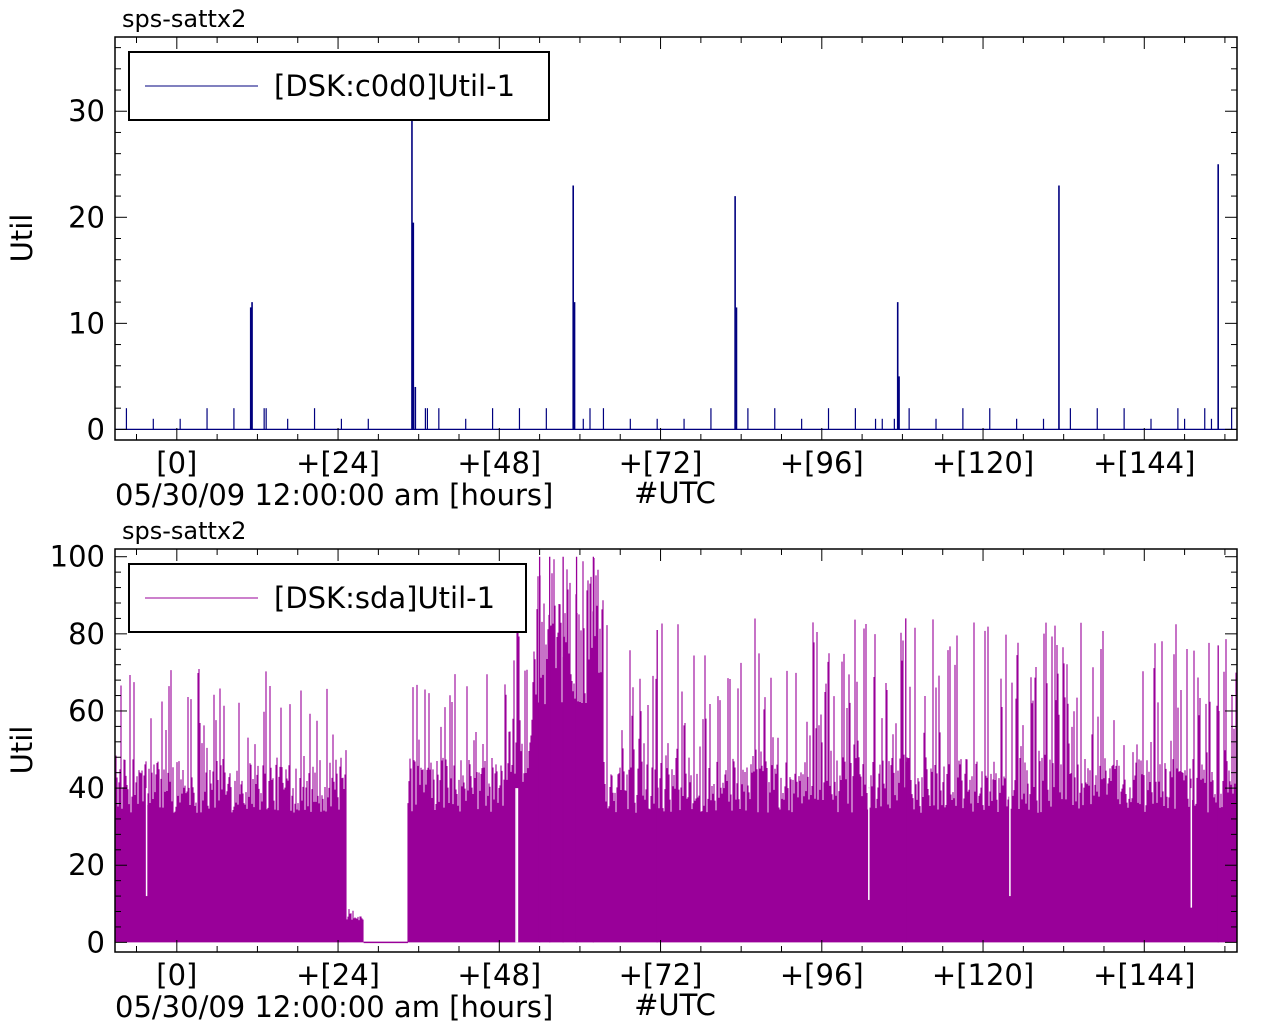 The height and width of the screenshot is (1024, 1280). I want to click on y-tick-label: 30, so click(86, 111).